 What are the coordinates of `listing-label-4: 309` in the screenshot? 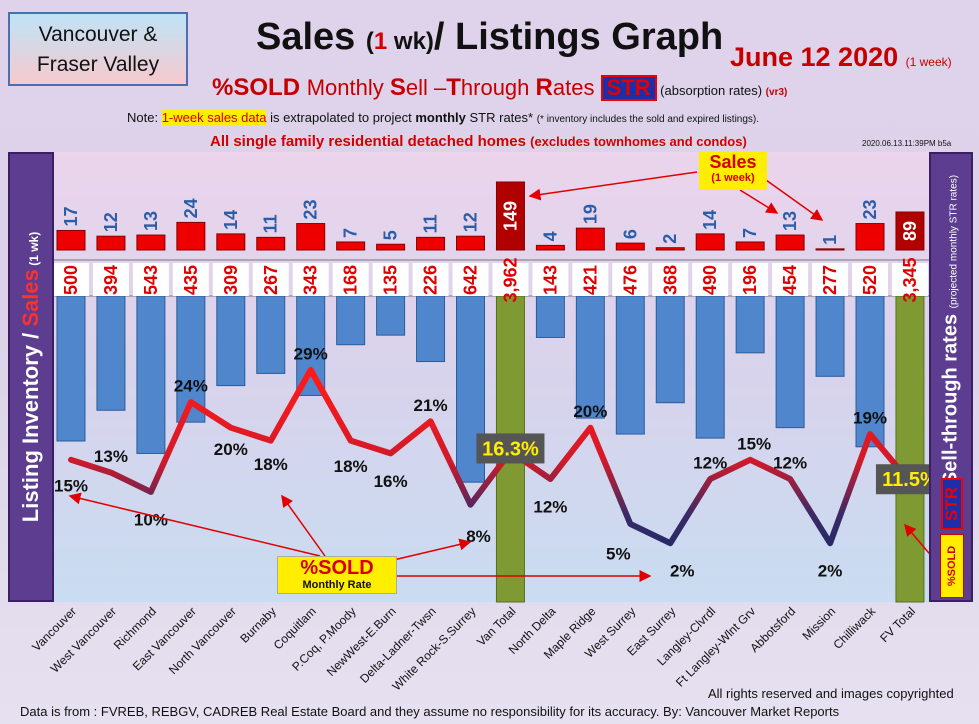 It's located at (231, 280).